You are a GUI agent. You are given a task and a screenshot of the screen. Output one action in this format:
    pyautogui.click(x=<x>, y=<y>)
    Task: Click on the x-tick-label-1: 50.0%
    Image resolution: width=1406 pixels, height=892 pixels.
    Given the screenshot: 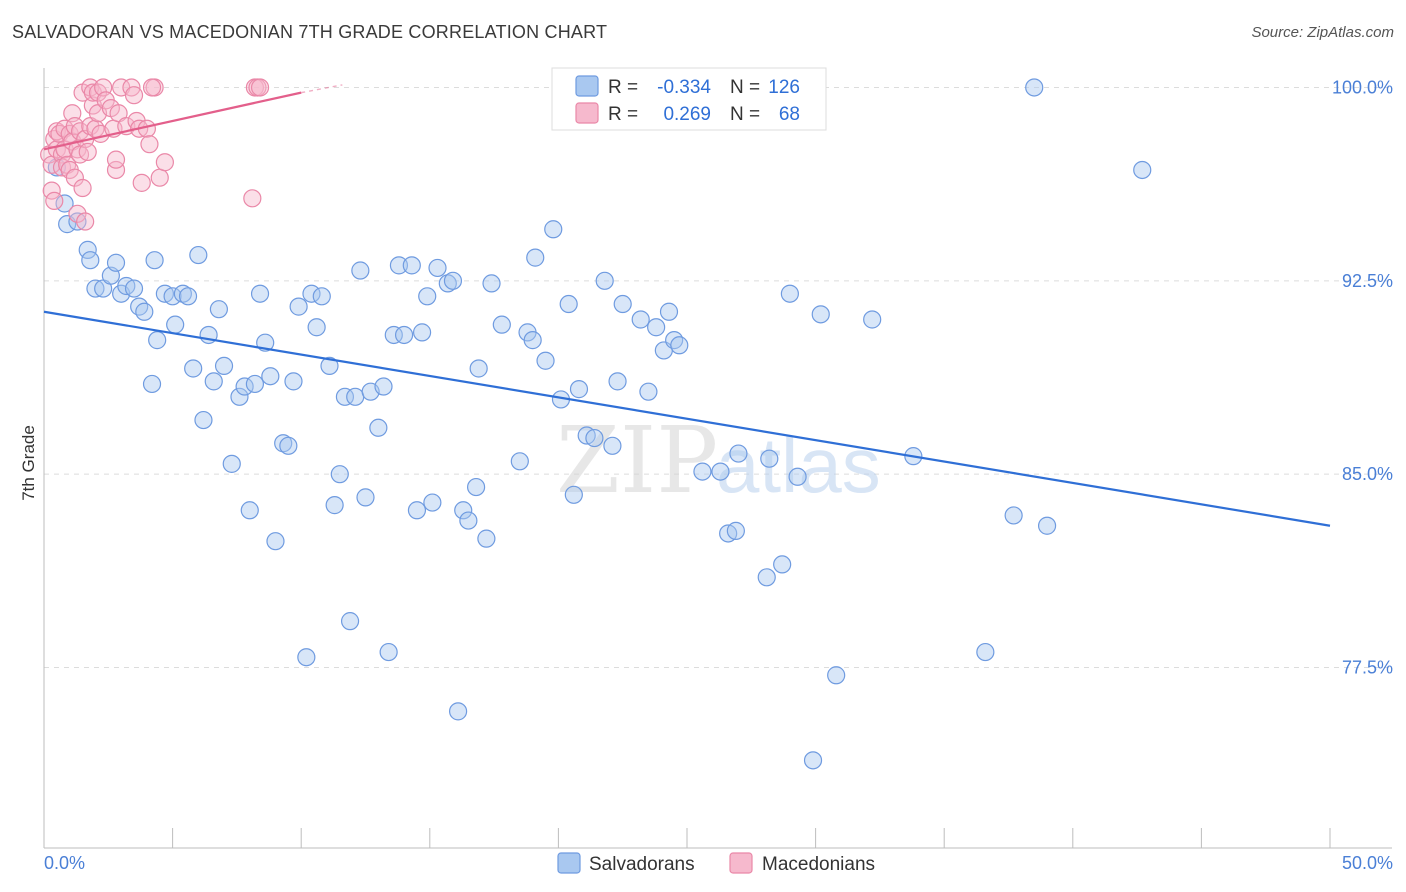 What is the action you would take?
    pyautogui.click(x=1367, y=863)
    